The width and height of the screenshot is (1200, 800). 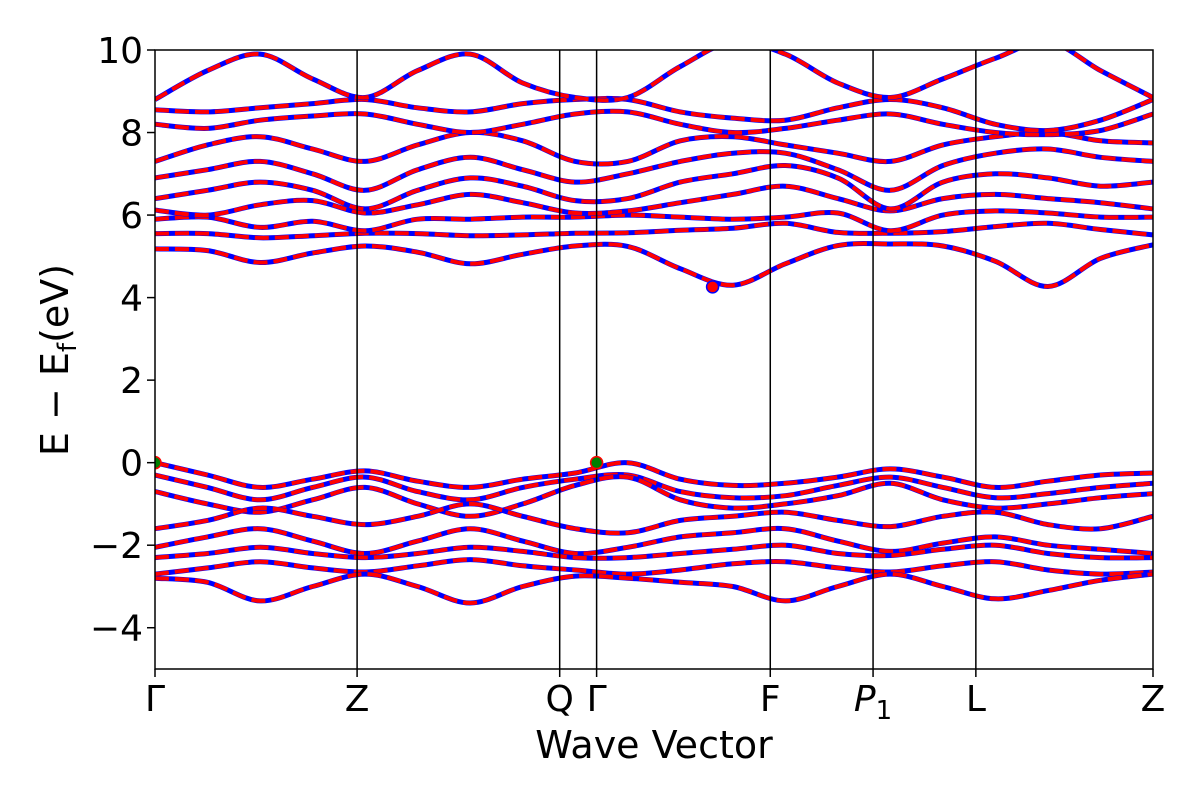 I want to click on x-axis-ticks: Γ Z Q Γ F P1 L Z, so click(x=655, y=697).